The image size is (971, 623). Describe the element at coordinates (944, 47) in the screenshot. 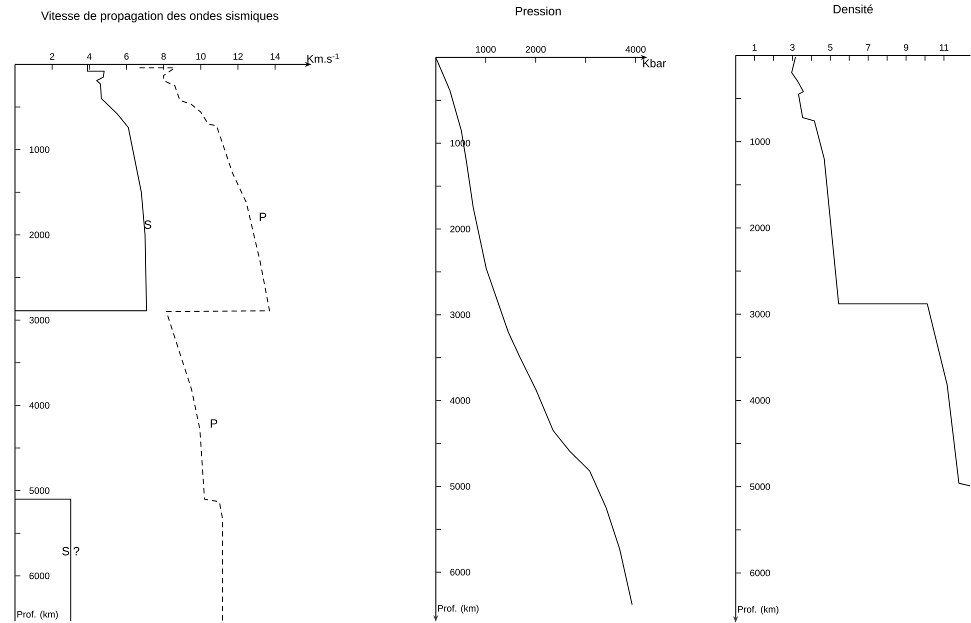

I see `x-tick-label: 11` at that location.